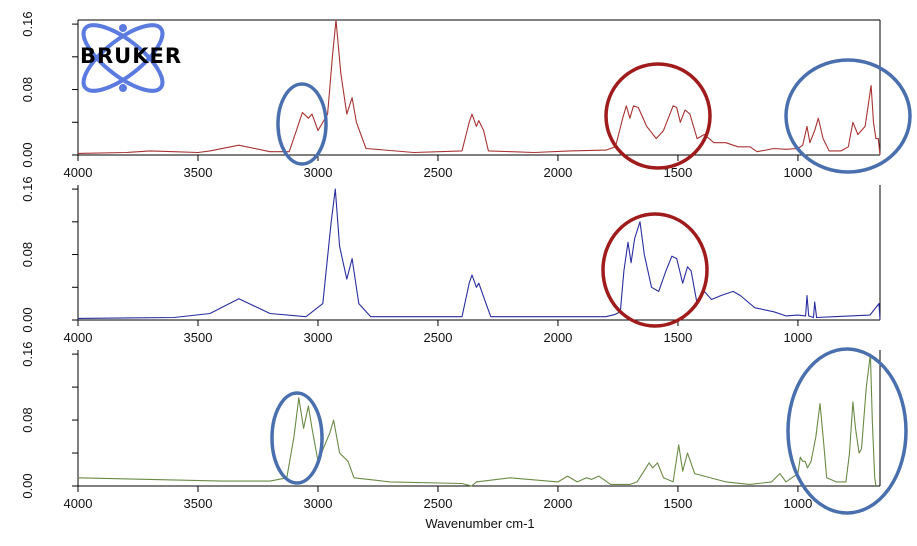  I want to click on annotation-circle-aromatic-ch-bottom, so click(297, 438).